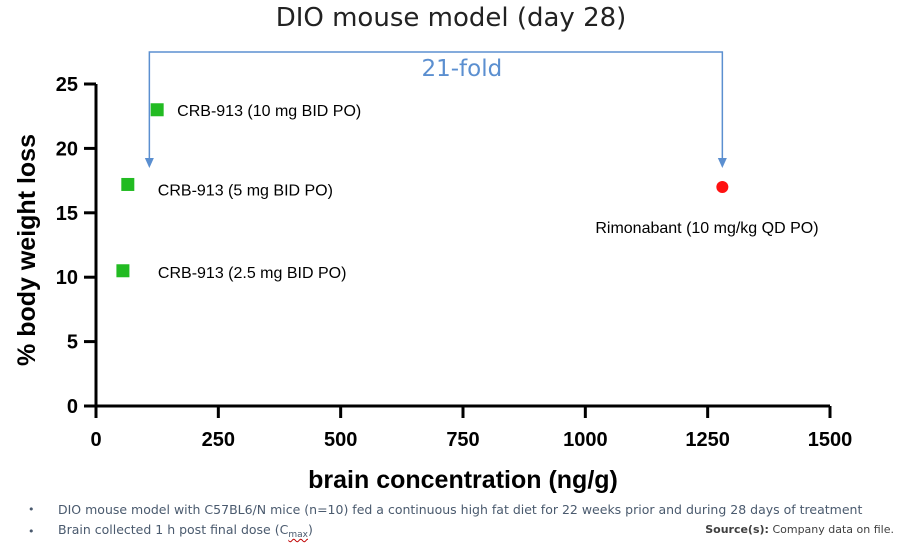  Describe the element at coordinates (451, 18) in the screenshot. I see `chart-title: DIO mouse model (day 28)` at that location.